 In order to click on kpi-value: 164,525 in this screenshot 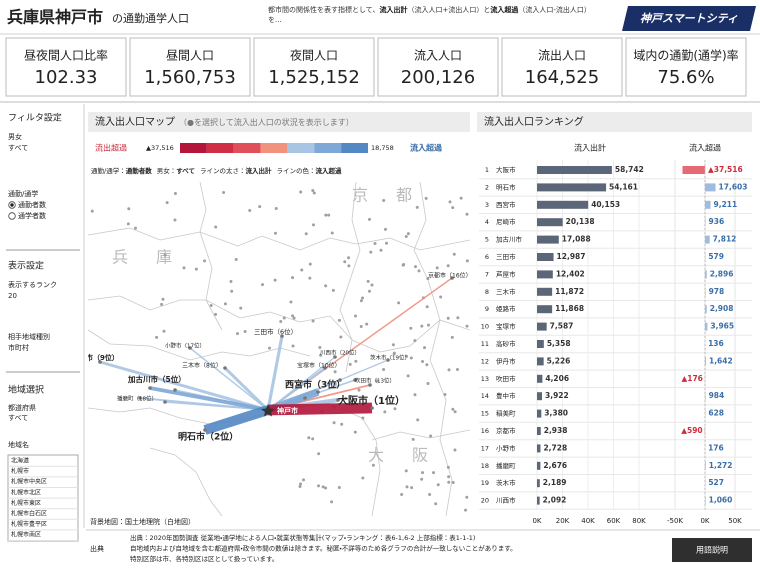, I will do `click(562, 77)`.